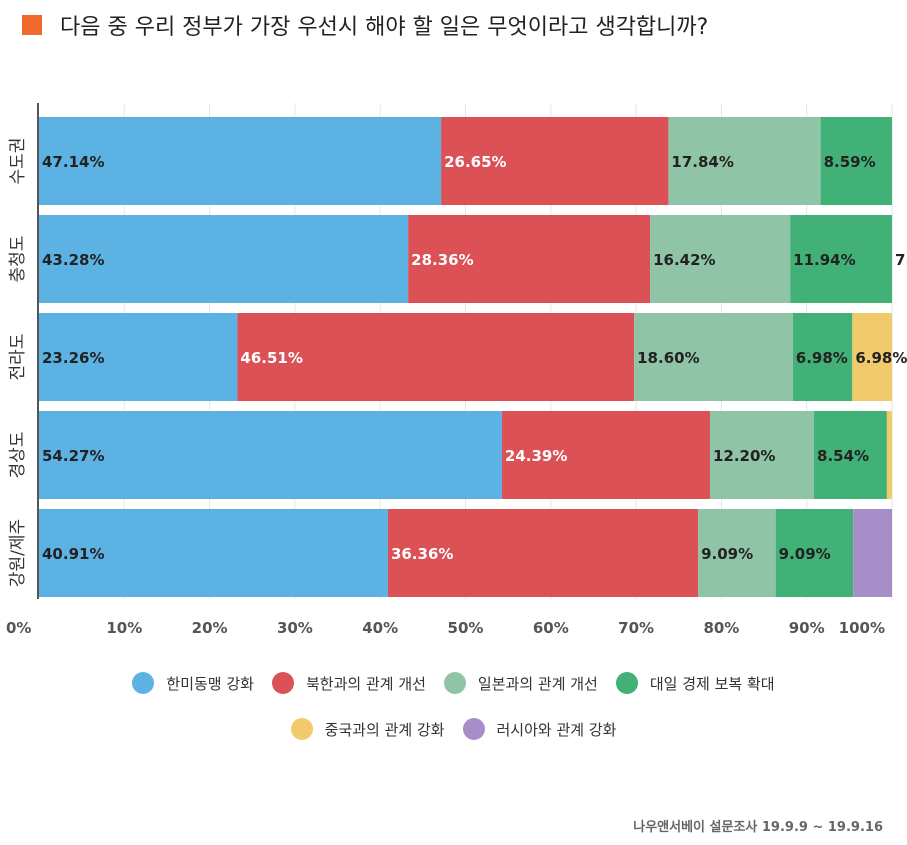 This screenshot has height=845, width=907. I want to click on bar-value-label: 18.60%, so click(668, 358).